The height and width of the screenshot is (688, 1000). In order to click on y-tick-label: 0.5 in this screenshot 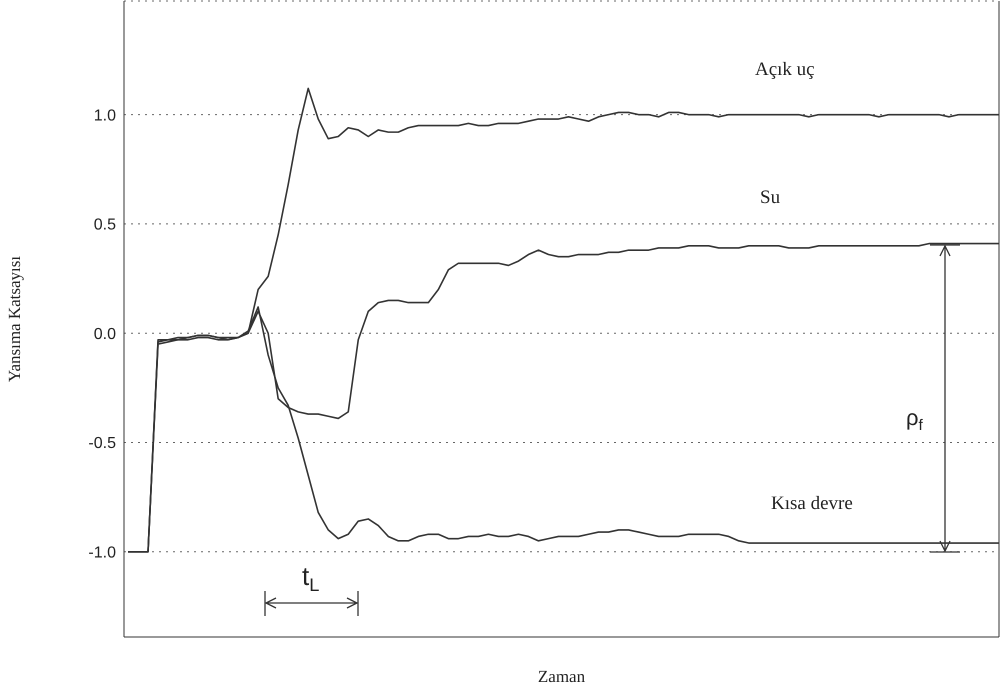, I will do `click(105, 225)`.